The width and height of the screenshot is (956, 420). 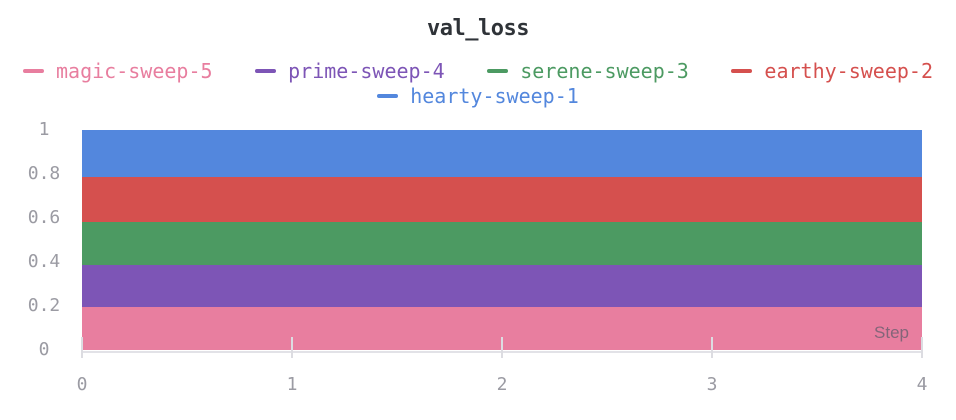 I want to click on x-axis: 0 1 2 3 4, so click(x=502, y=386).